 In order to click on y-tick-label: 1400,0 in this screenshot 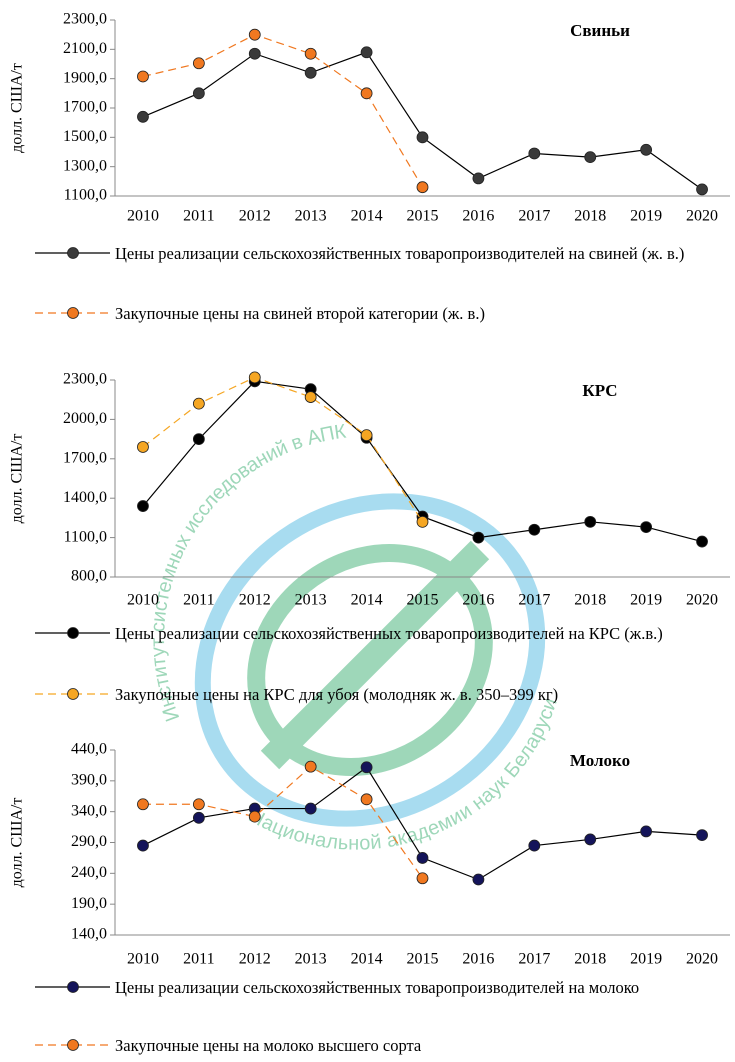, I will do `click(85, 497)`.